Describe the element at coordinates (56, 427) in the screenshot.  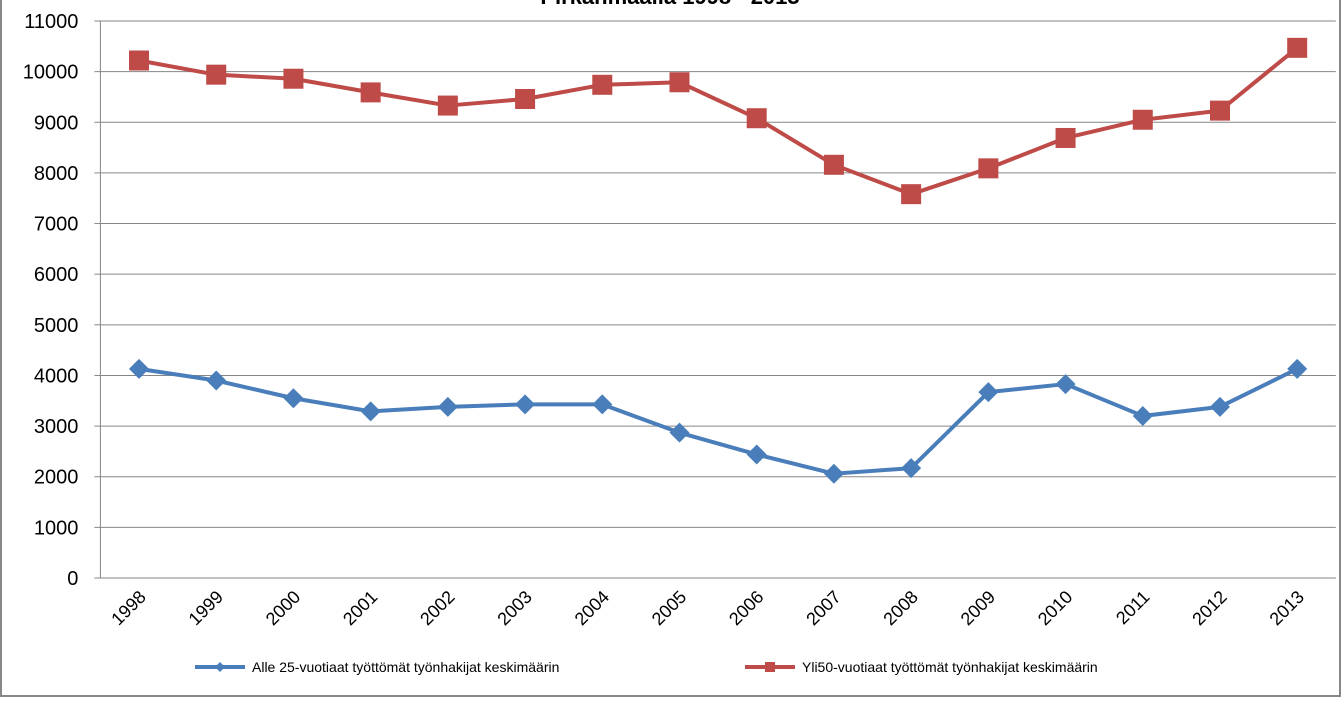
I see `y-tick-label: 3000` at that location.